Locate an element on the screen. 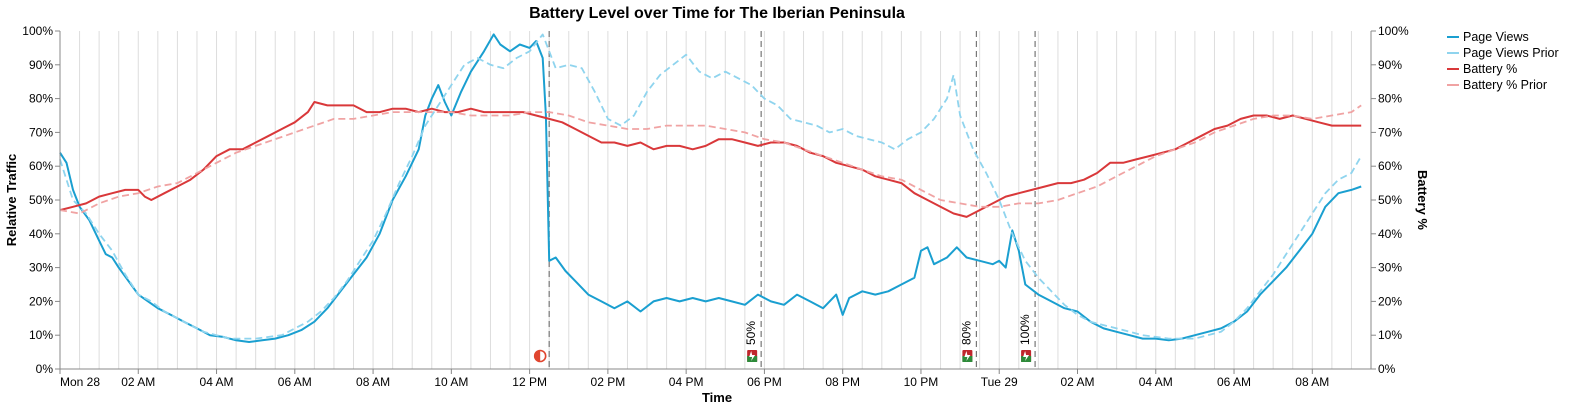 Image resolution: width=1576 pixels, height=411 pixels. x-tick-label: 02 PM is located at coordinates (608, 382).